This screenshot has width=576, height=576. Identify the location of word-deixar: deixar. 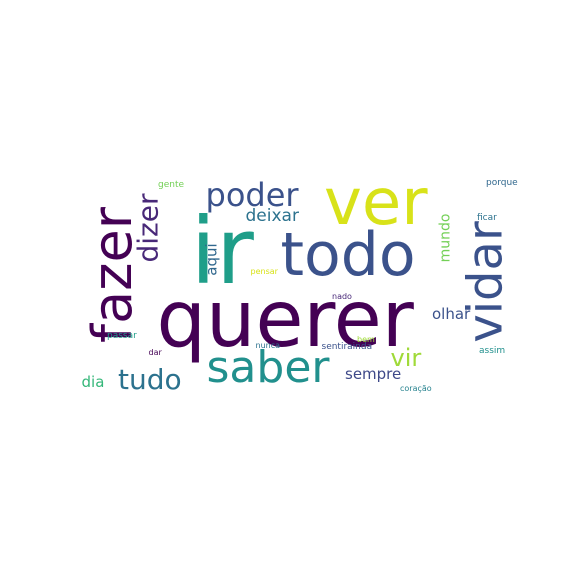
(272, 215).